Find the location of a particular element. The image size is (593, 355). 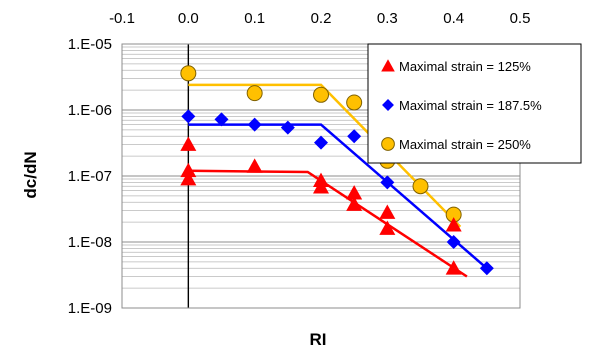

x-tick-label: 0.2 is located at coordinates (321, 18).